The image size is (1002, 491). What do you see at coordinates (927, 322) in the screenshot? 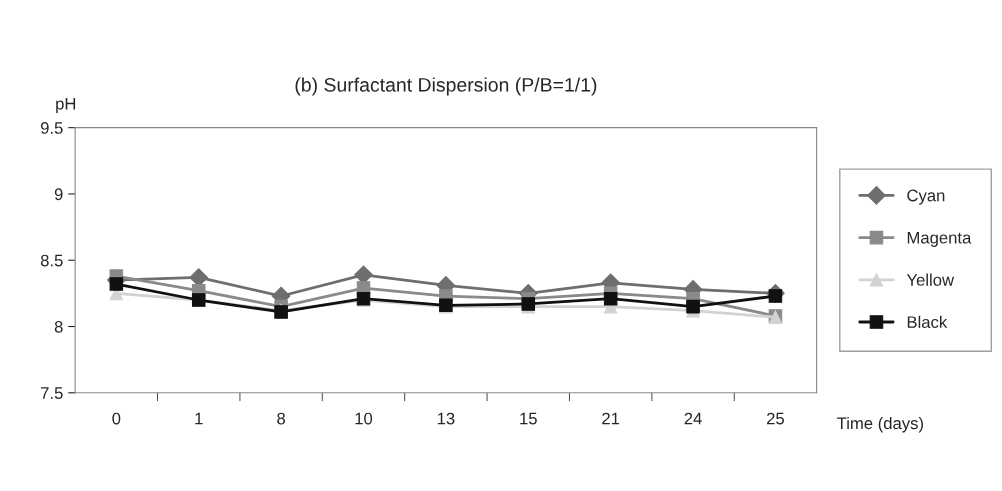
I see `legend-label: Black` at bounding box center [927, 322].